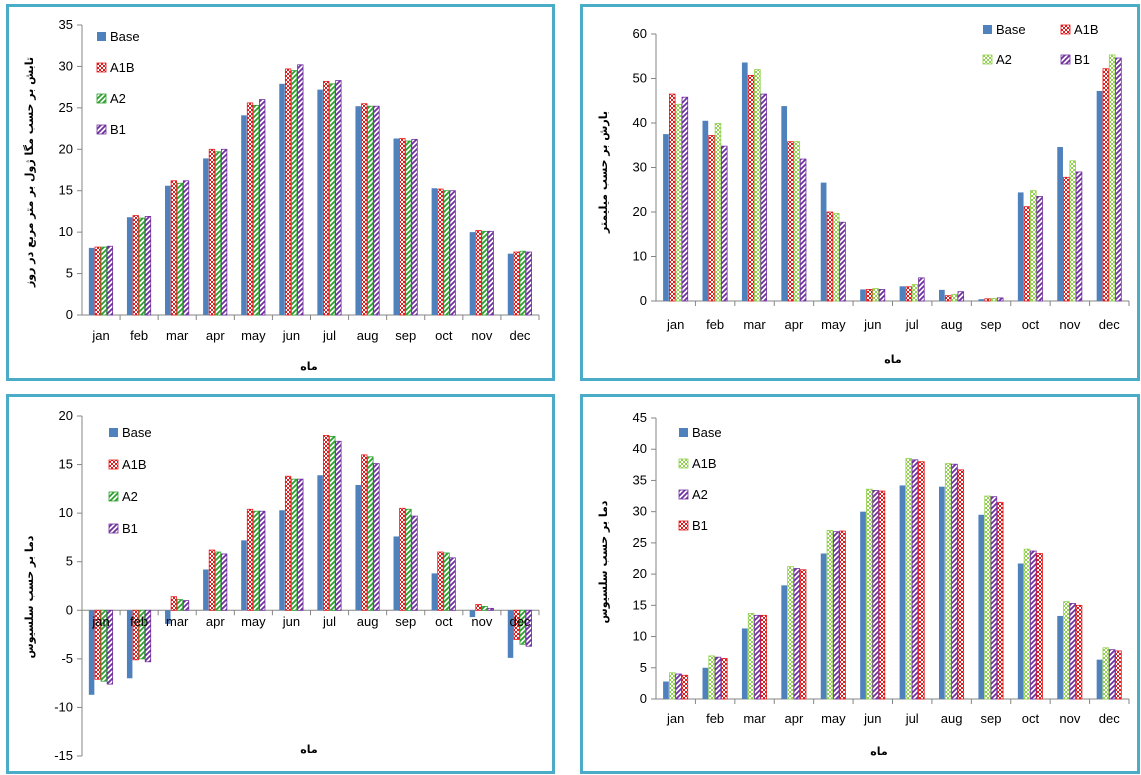 The height and width of the screenshot is (775, 1141). Describe the element at coordinates (516, 283) in the screenshot. I see `bar-a1b-dec` at that location.